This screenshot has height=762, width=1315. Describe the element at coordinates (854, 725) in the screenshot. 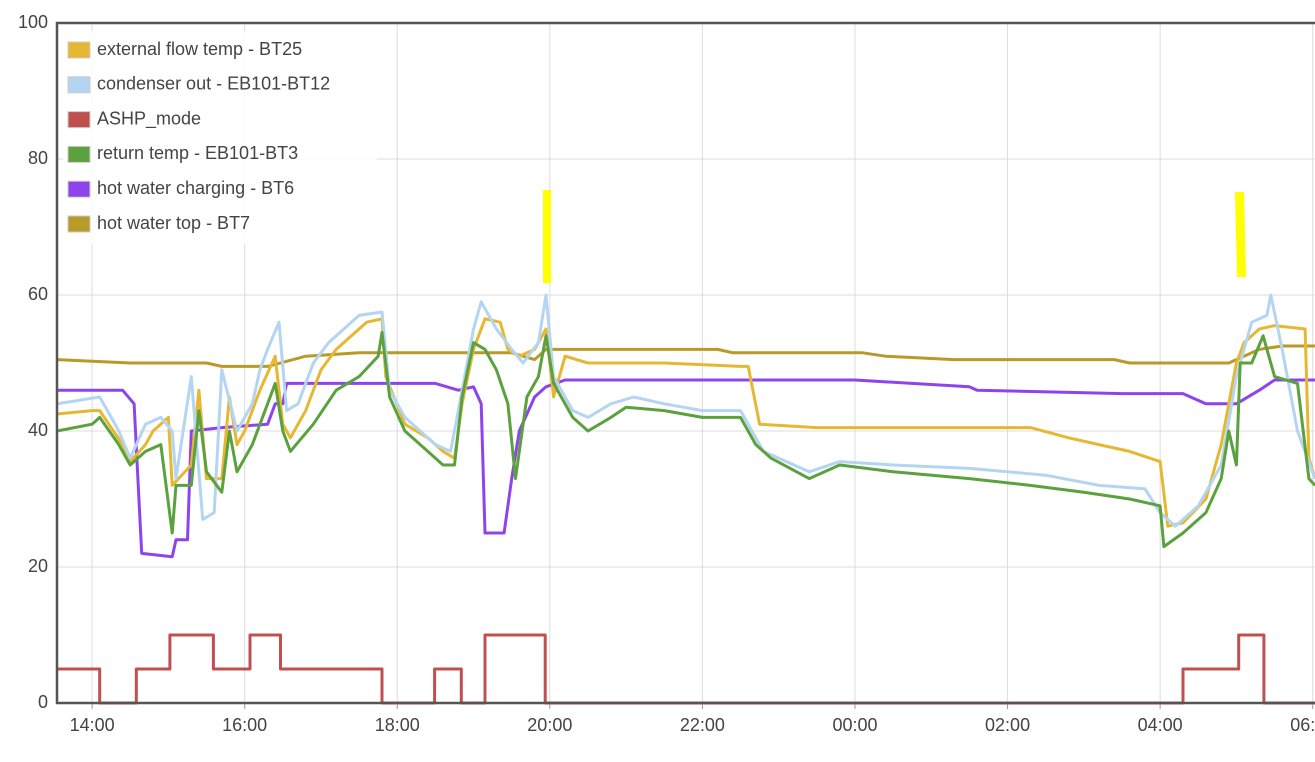

I see `x-tick-label: 00:00` at that location.